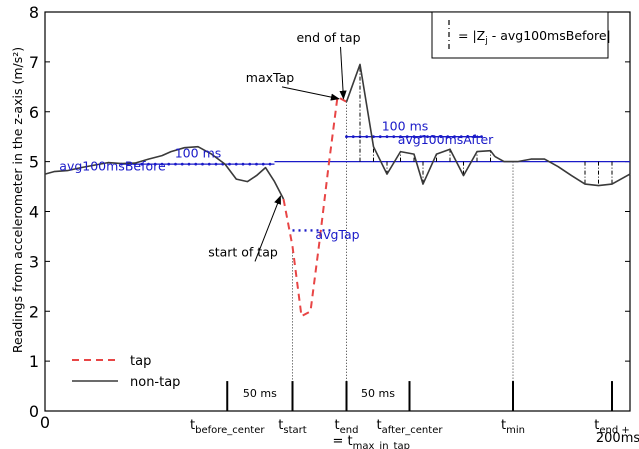 The height and width of the screenshot is (449, 639). What do you see at coordinates (230, 430) in the screenshot?
I see `timeline-label-sub: before_center` at bounding box center [230, 430].